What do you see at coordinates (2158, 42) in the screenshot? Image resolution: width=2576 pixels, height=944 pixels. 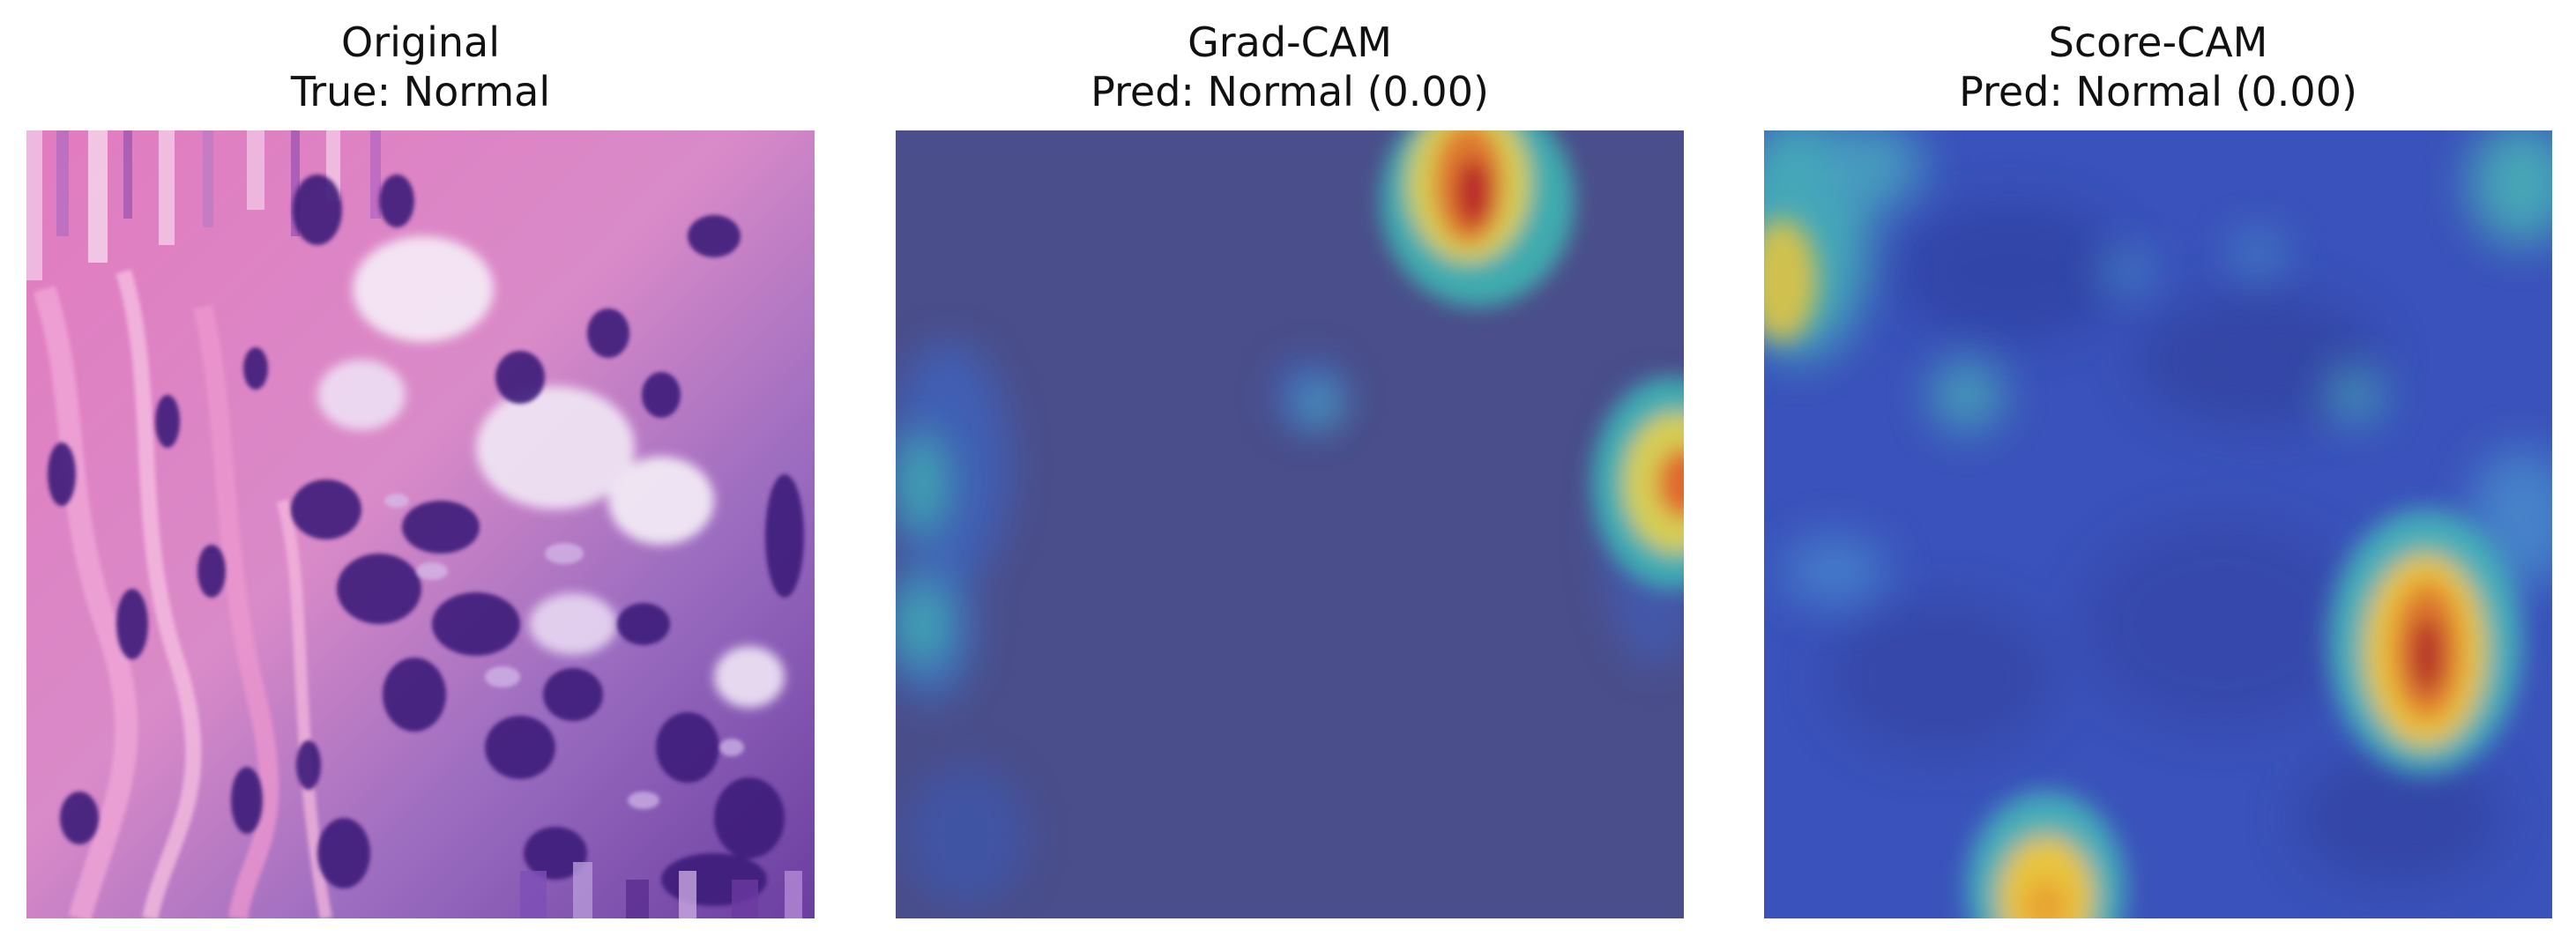 I see `panel-title-line: Score-CAM` at bounding box center [2158, 42].